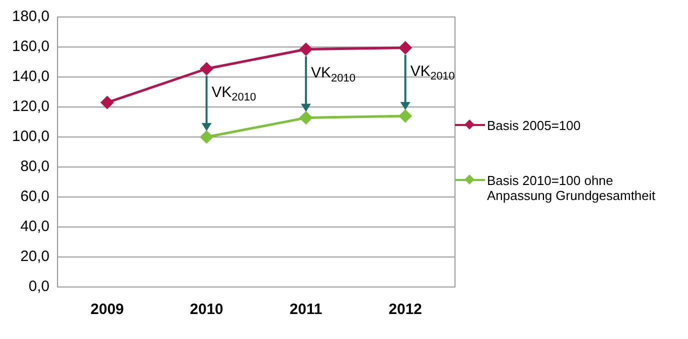  What do you see at coordinates (31, 17) in the screenshot?
I see `y-tick-label: 180,0` at bounding box center [31, 17].